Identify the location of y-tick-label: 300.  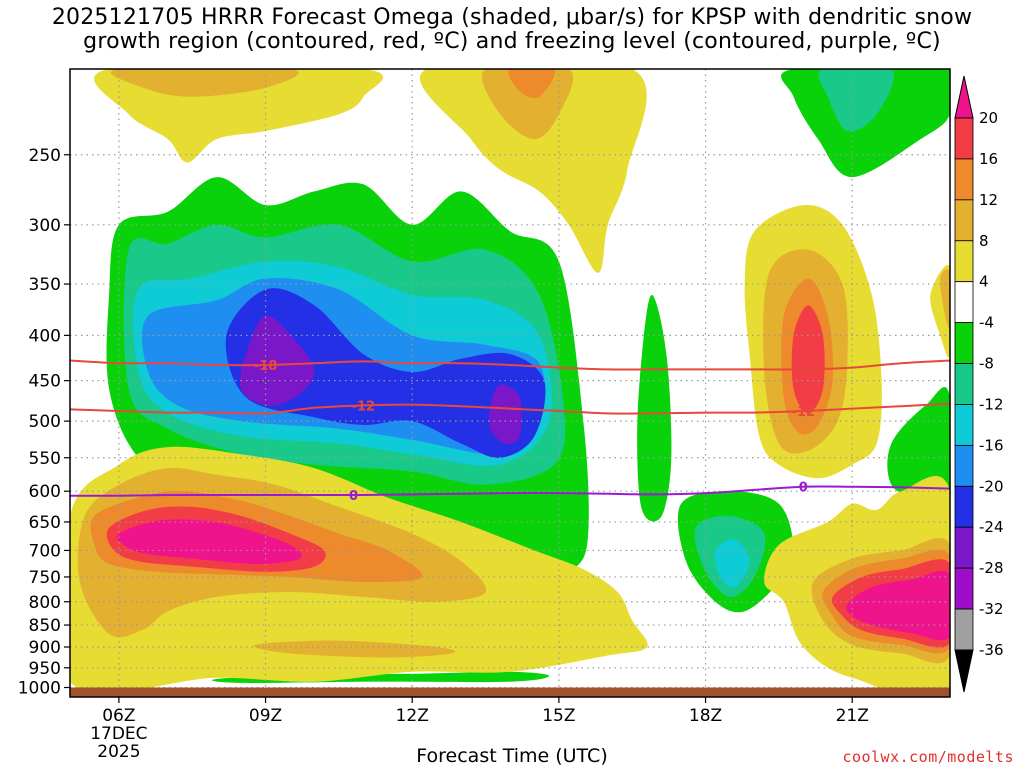
(45, 226).